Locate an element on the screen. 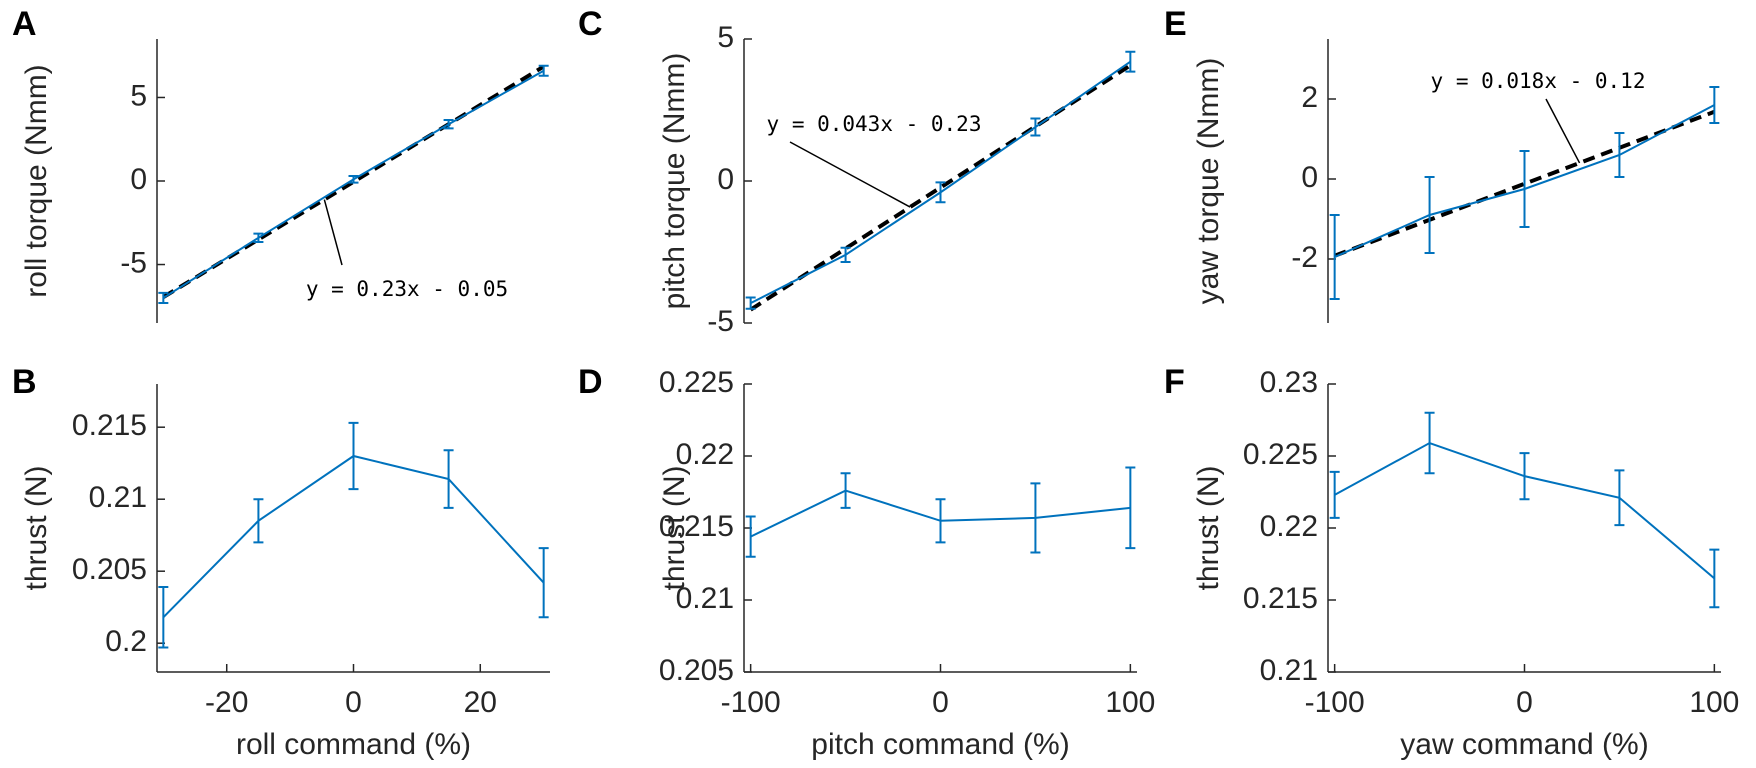  panel-letter: E is located at coordinates (1175, 24).